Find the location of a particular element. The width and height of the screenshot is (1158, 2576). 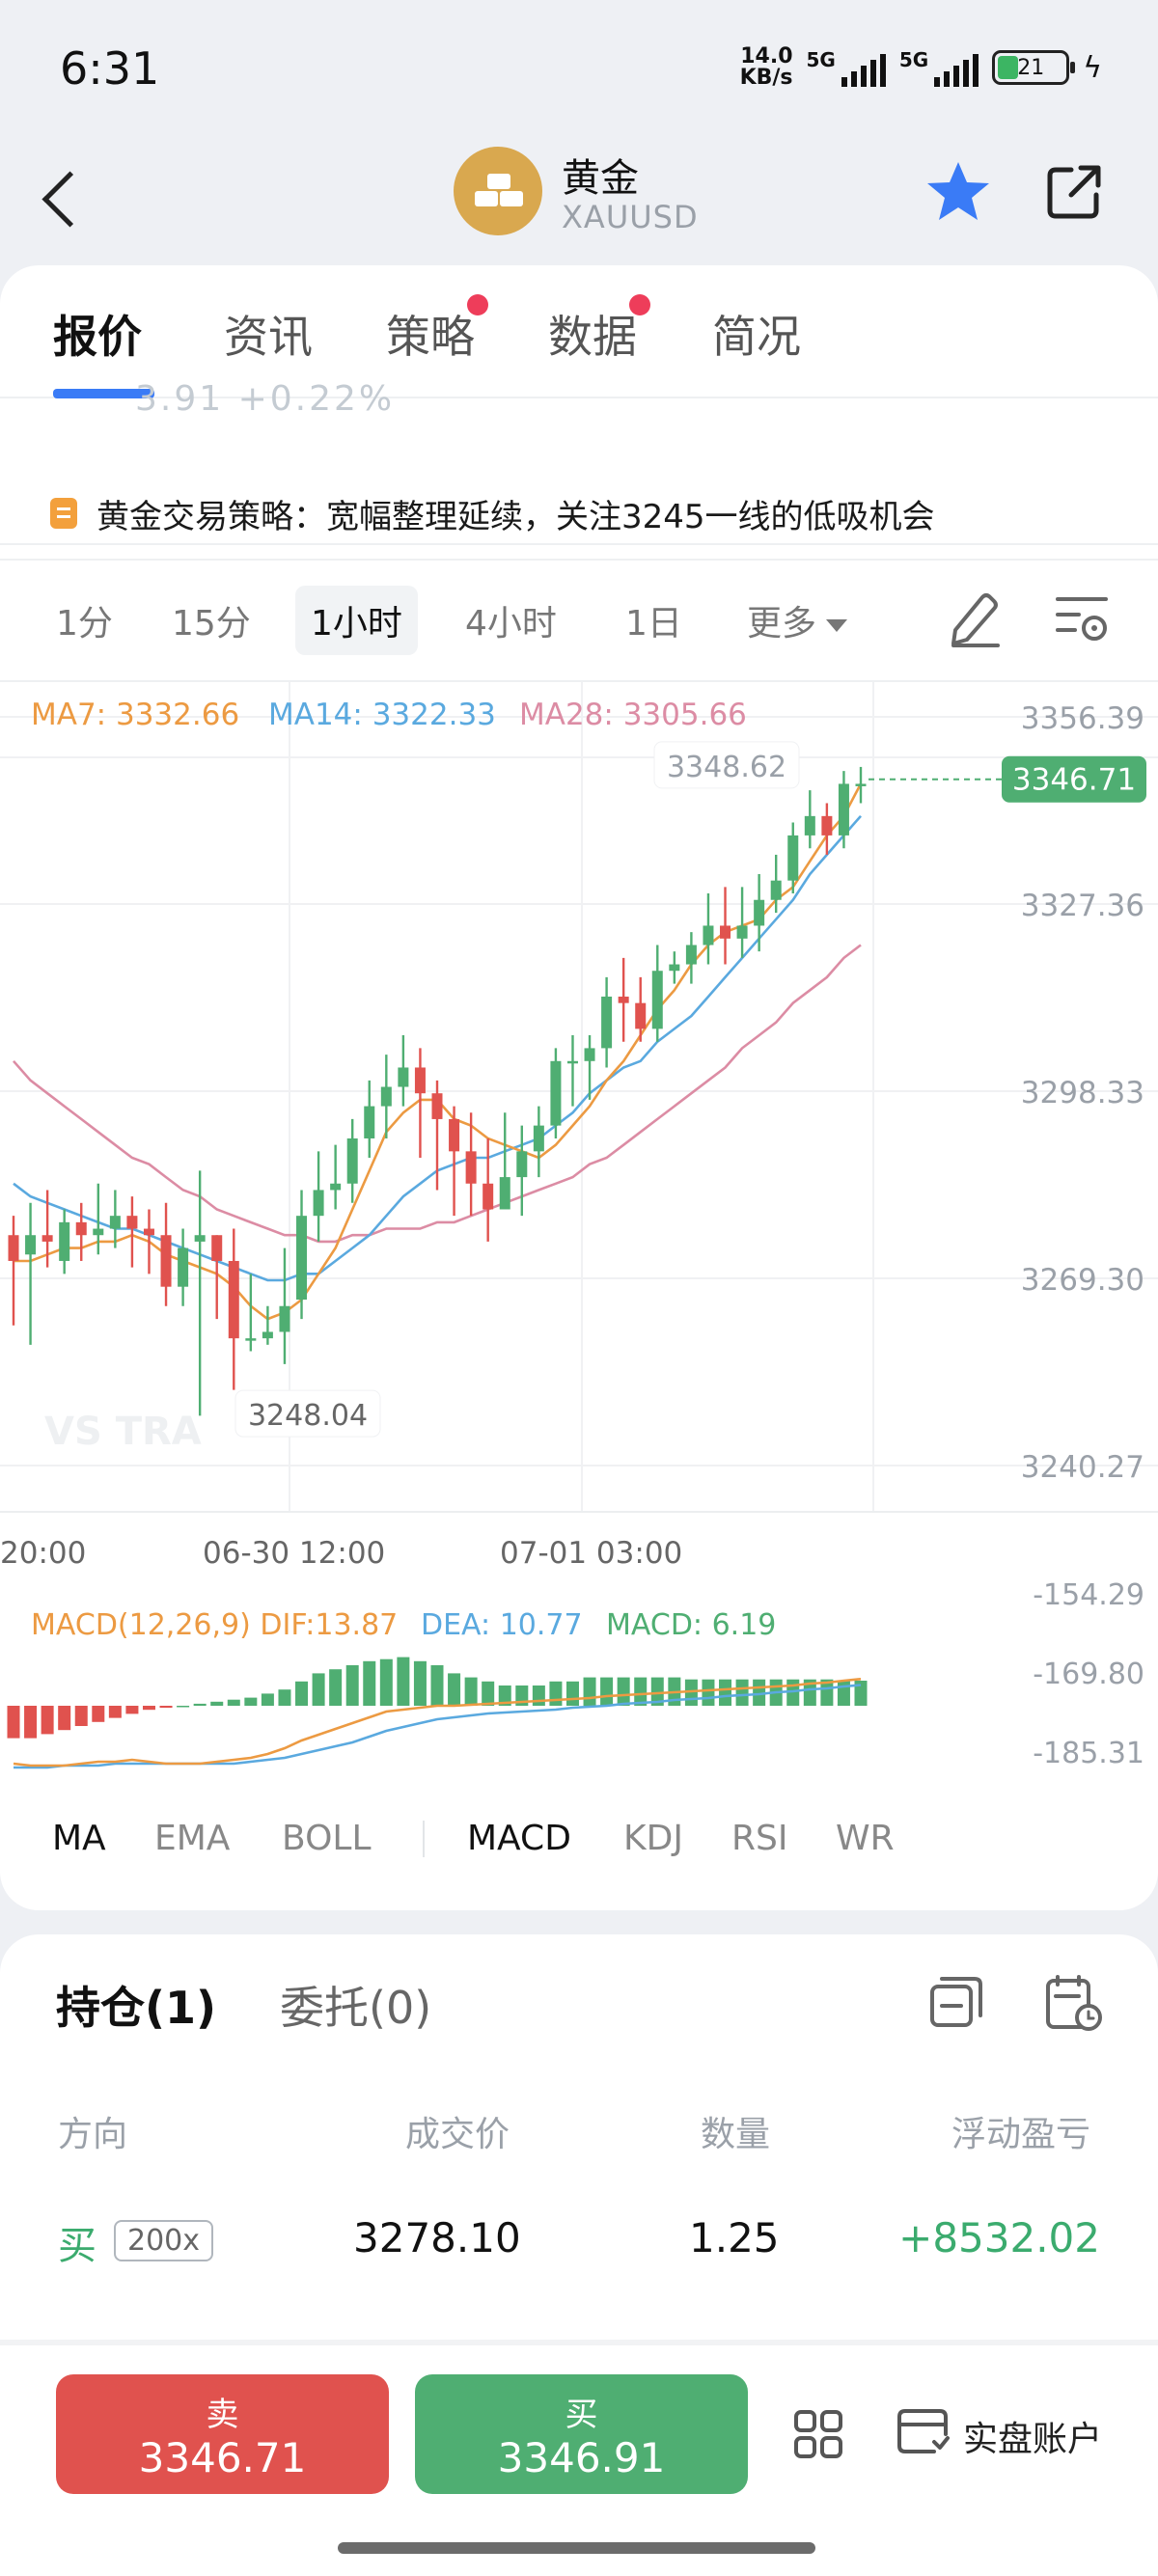

battery-icon: 21 is located at coordinates (1034, 67).